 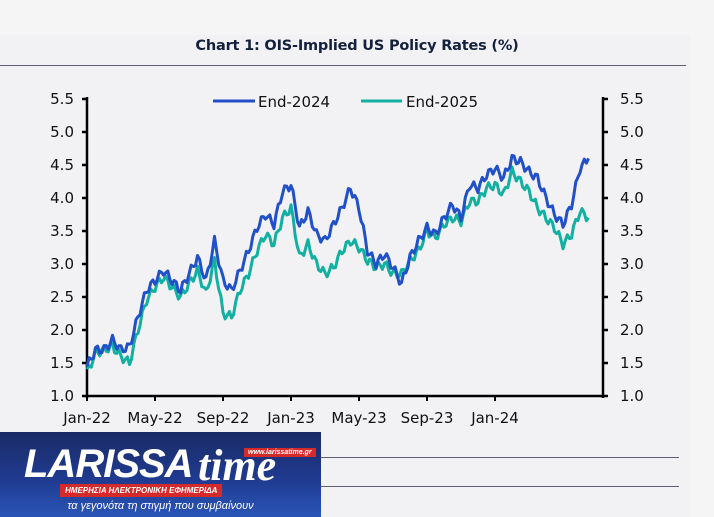 I want to click on left-y-tick-label: 3.0, so click(x=62, y=264).